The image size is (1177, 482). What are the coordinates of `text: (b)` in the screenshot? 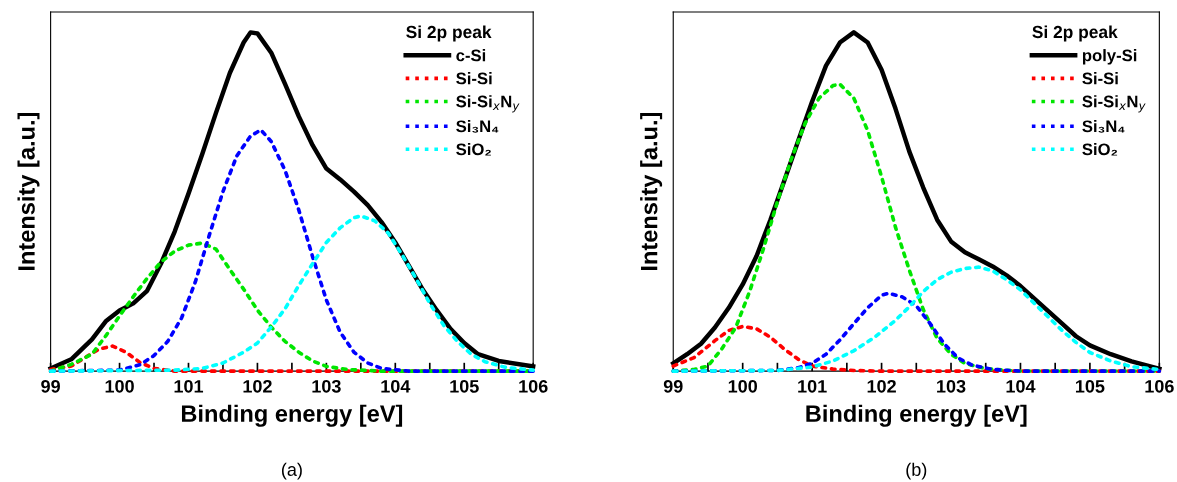 It's located at (916, 471).